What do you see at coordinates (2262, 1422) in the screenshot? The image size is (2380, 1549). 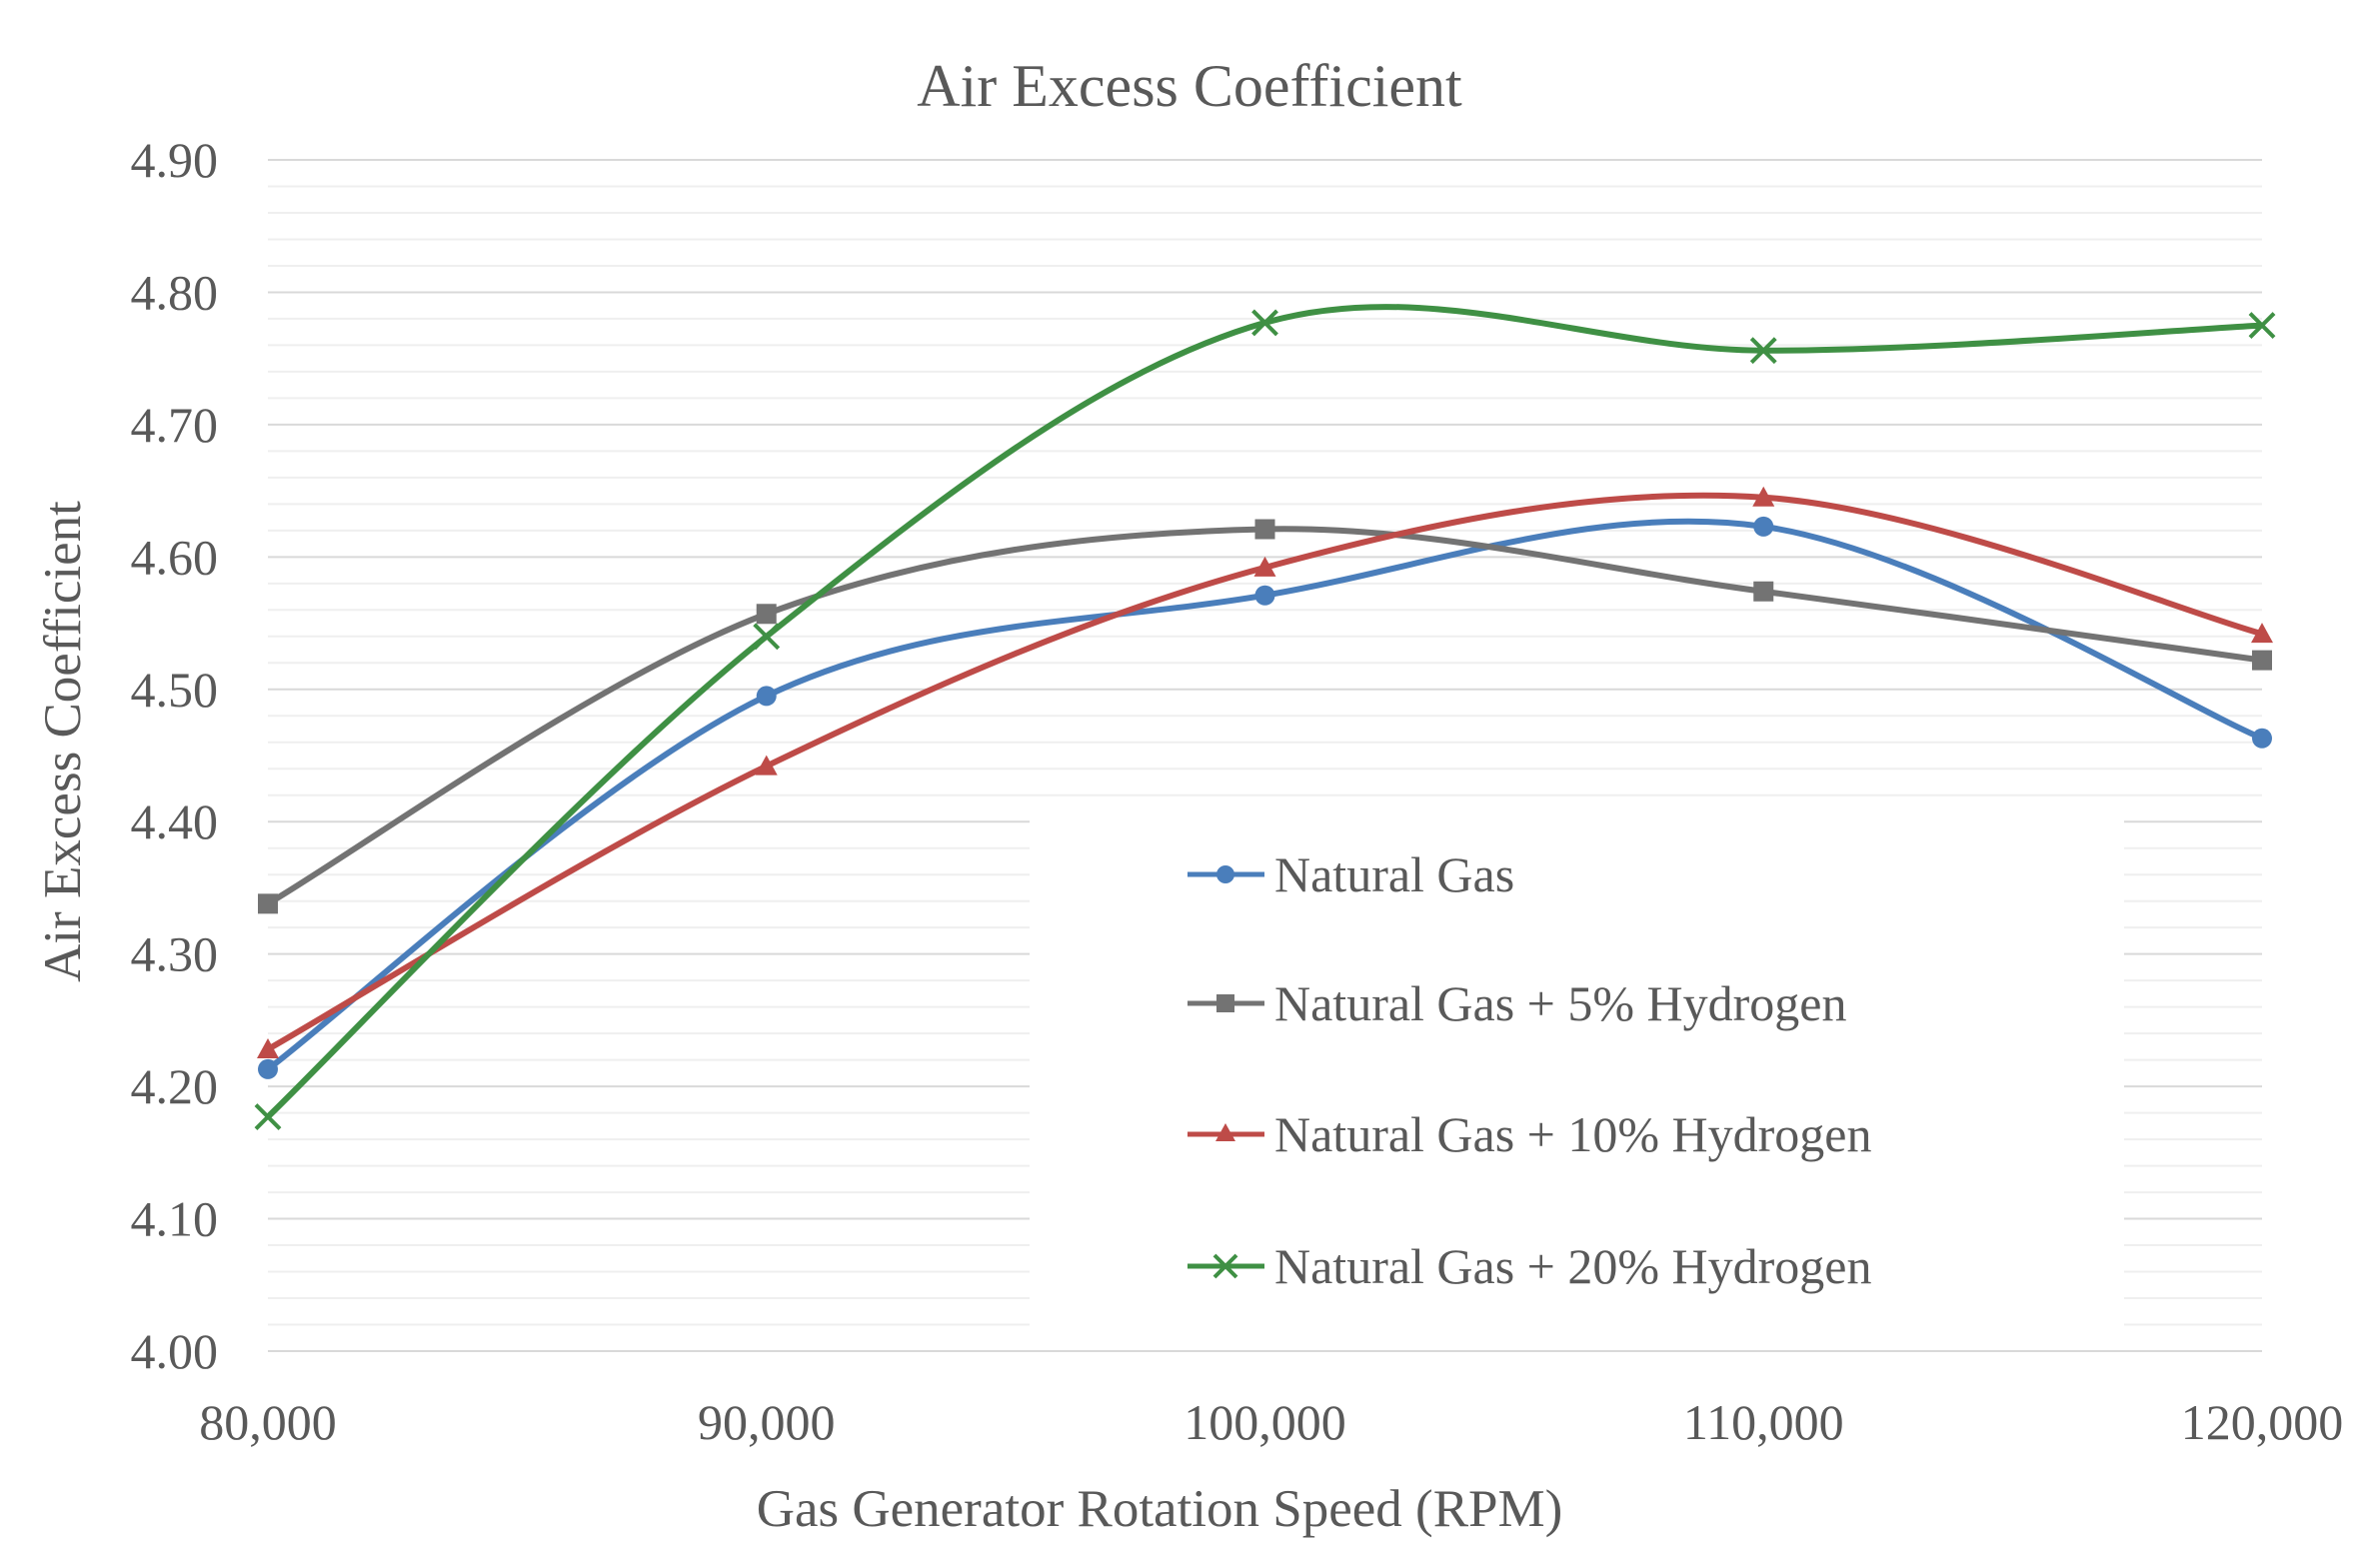 I see `x-tick-label: 120,000` at bounding box center [2262, 1422].